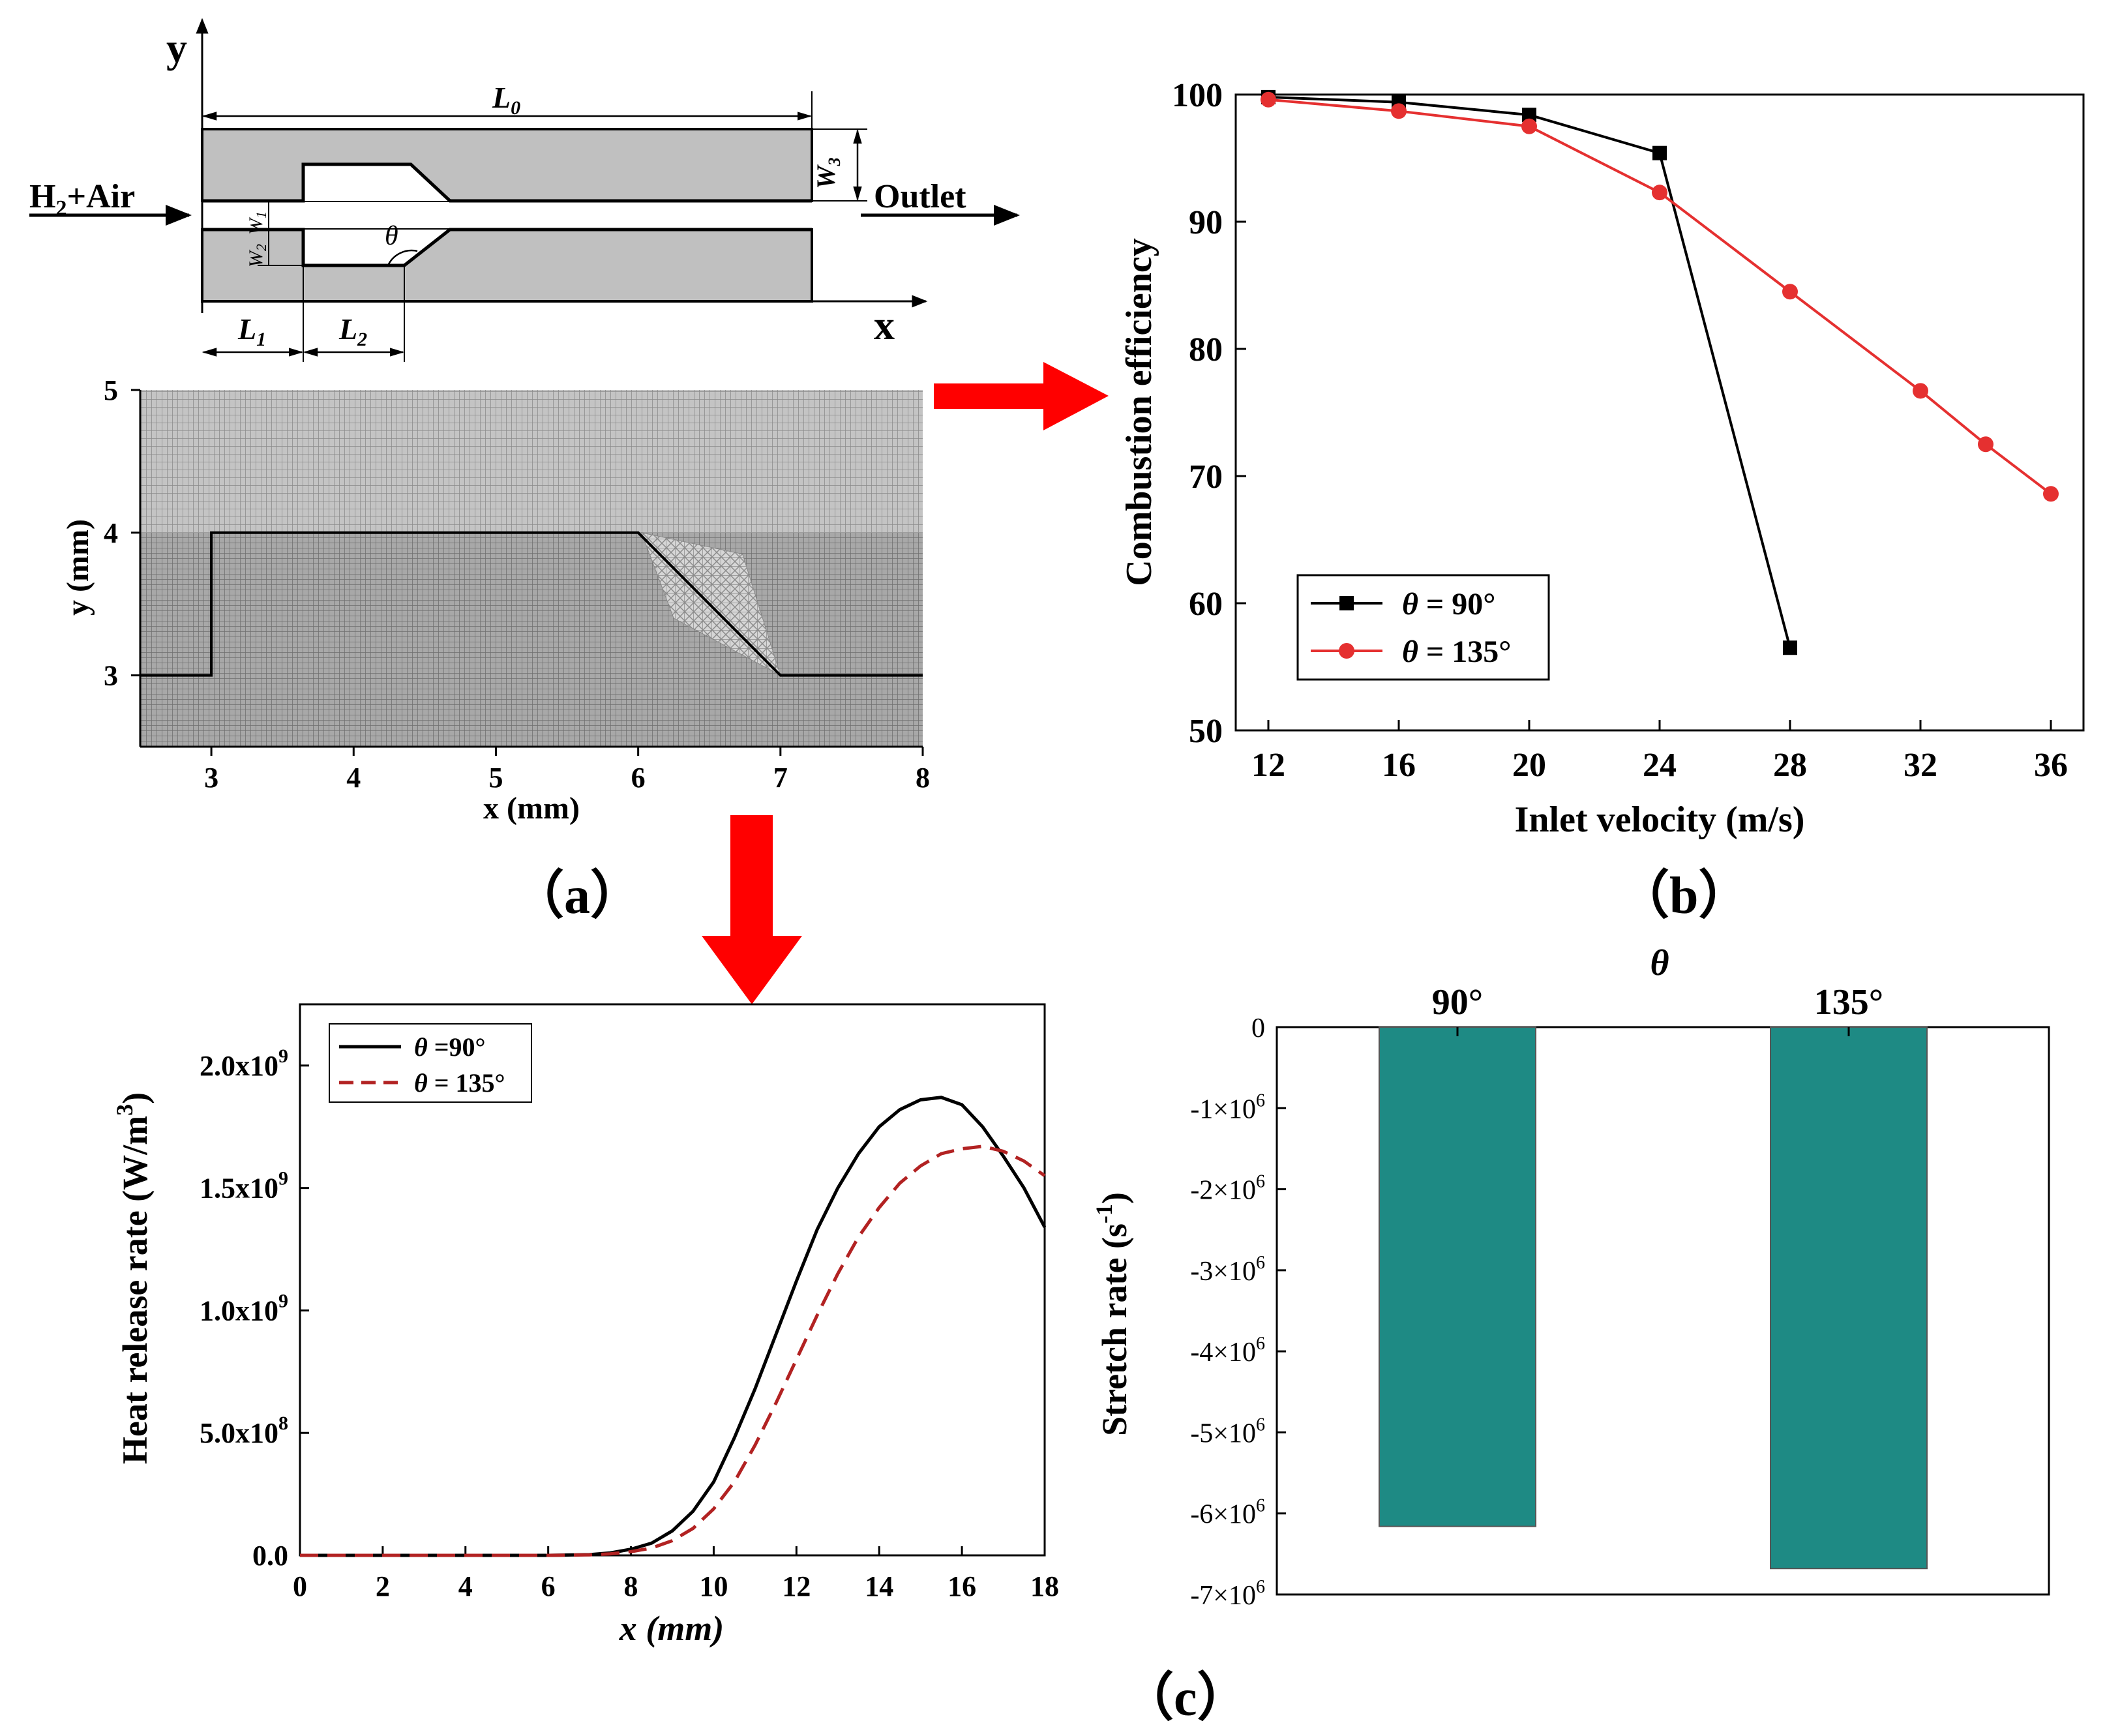 This screenshot has height=1736, width=2120. What do you see at coordinates (176, 48) in the screenshot?
I see `schematic-y-label: y` at bounding box center [176, 48].